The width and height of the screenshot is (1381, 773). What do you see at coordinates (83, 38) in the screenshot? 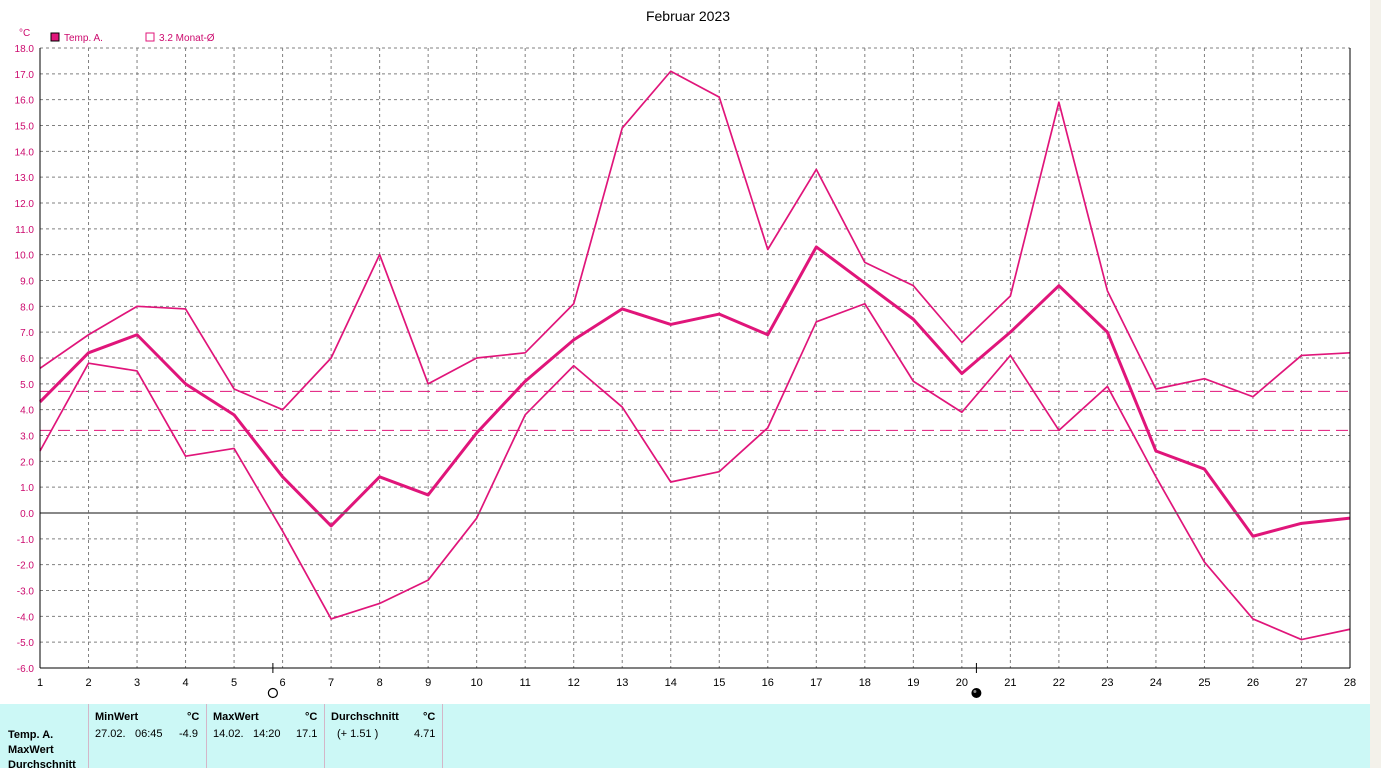
I see `legend-label: Temp. A.` at bounding box center [83, 38].